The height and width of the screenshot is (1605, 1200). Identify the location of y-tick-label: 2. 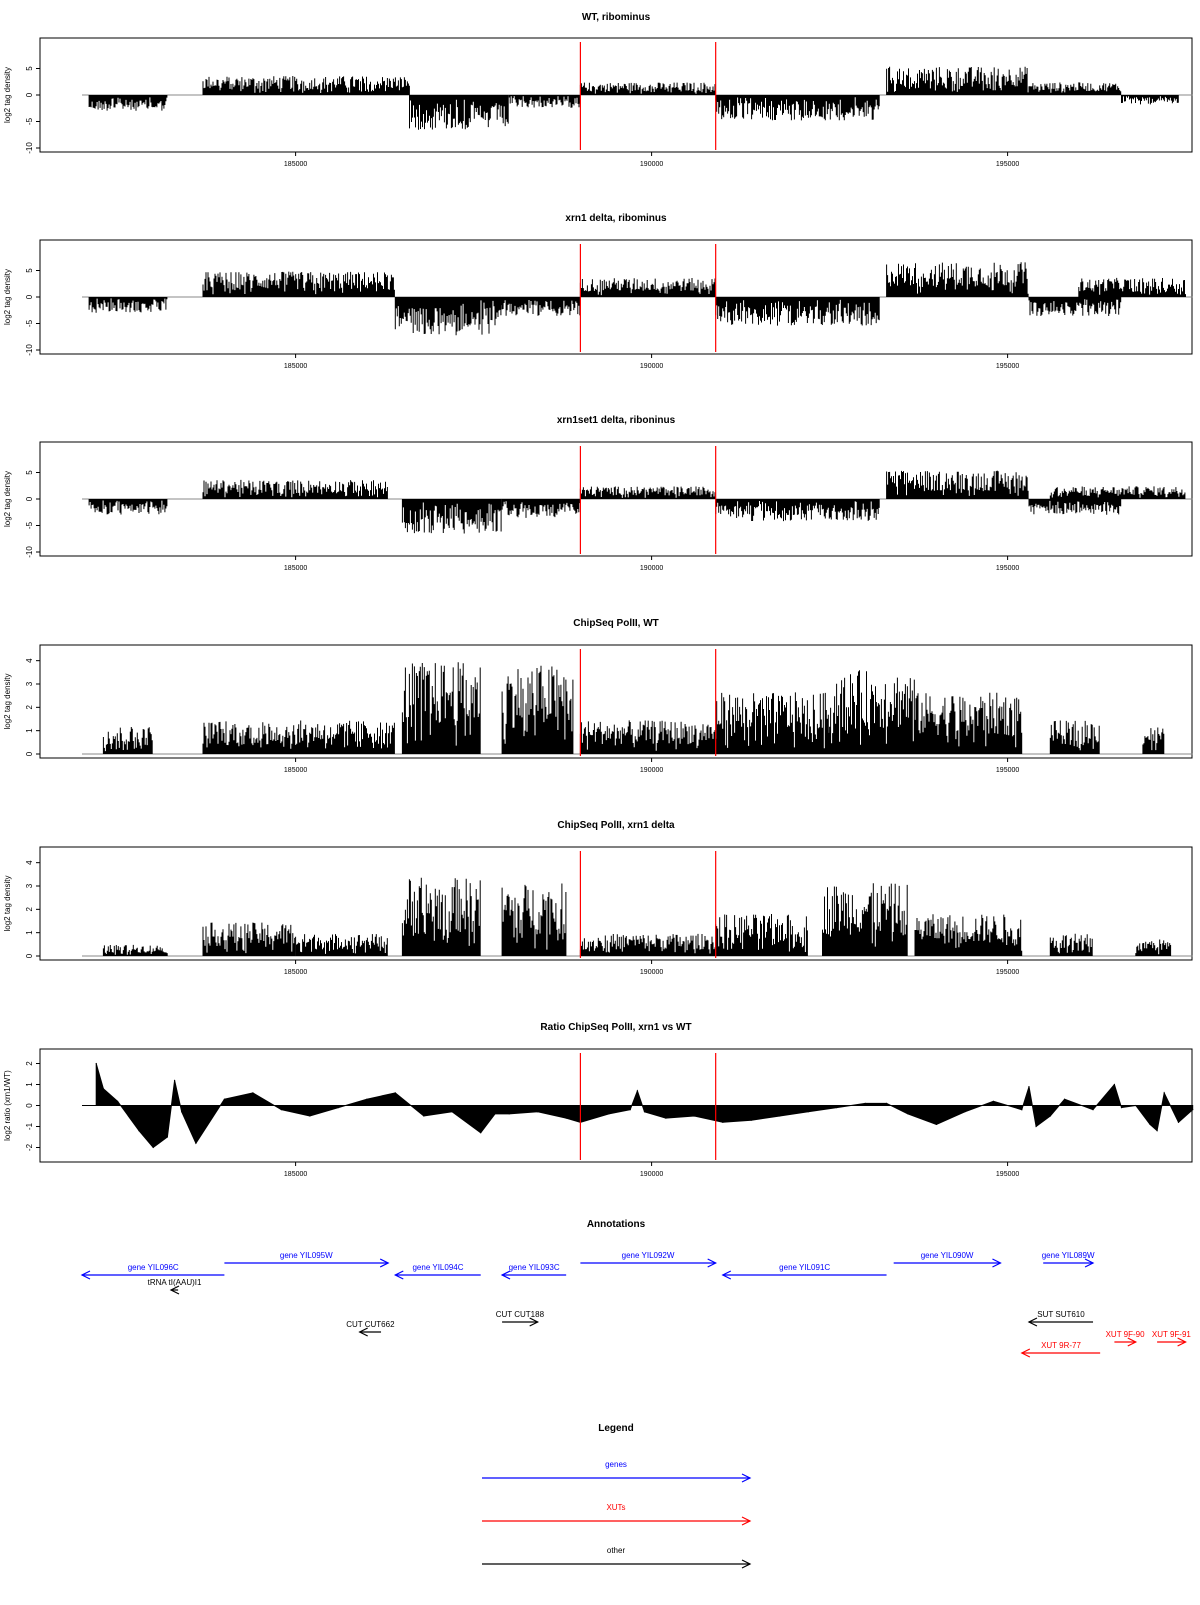
(29, 1063).